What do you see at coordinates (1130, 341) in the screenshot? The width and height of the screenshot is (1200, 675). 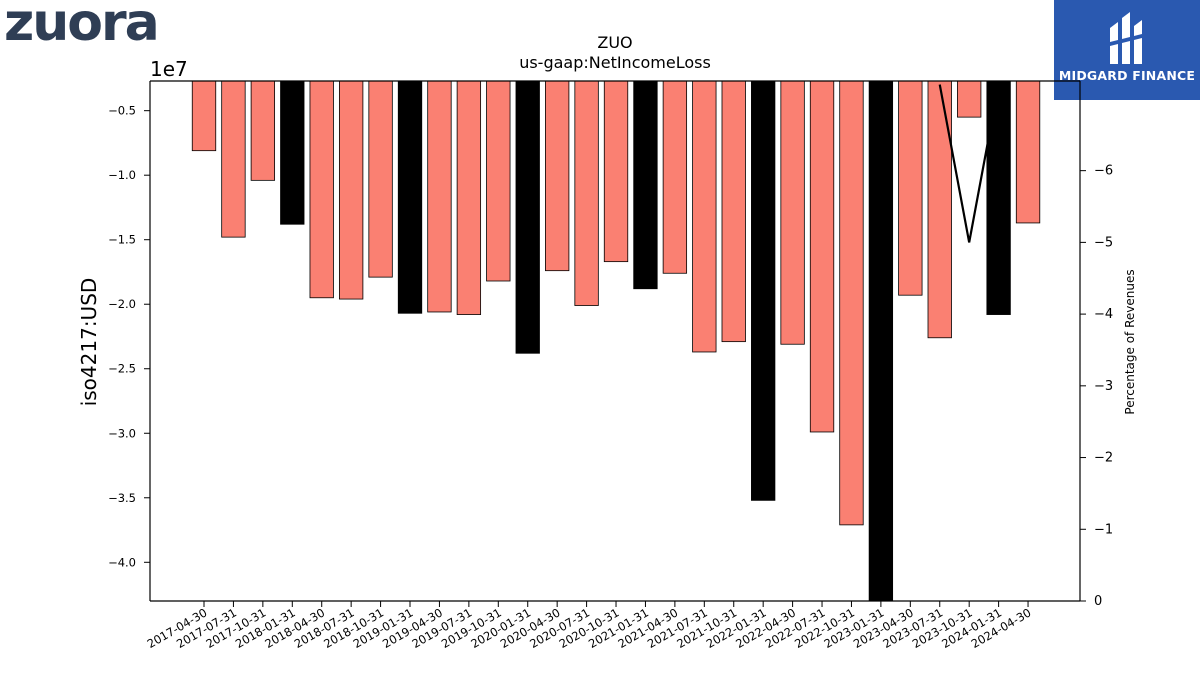 I see `y2-axis-label: Percentage of Revenues` at bounding box center [1130, 341].